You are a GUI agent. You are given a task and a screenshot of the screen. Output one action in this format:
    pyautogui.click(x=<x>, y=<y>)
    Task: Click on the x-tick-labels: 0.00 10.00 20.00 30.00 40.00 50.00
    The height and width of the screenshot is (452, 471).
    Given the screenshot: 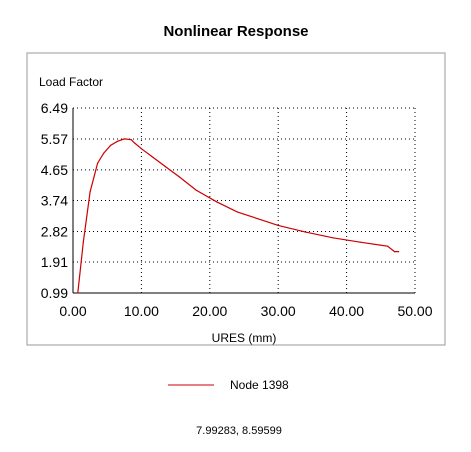 What is the action you would take?
    pyautogui.click(x=245, y=311)
    